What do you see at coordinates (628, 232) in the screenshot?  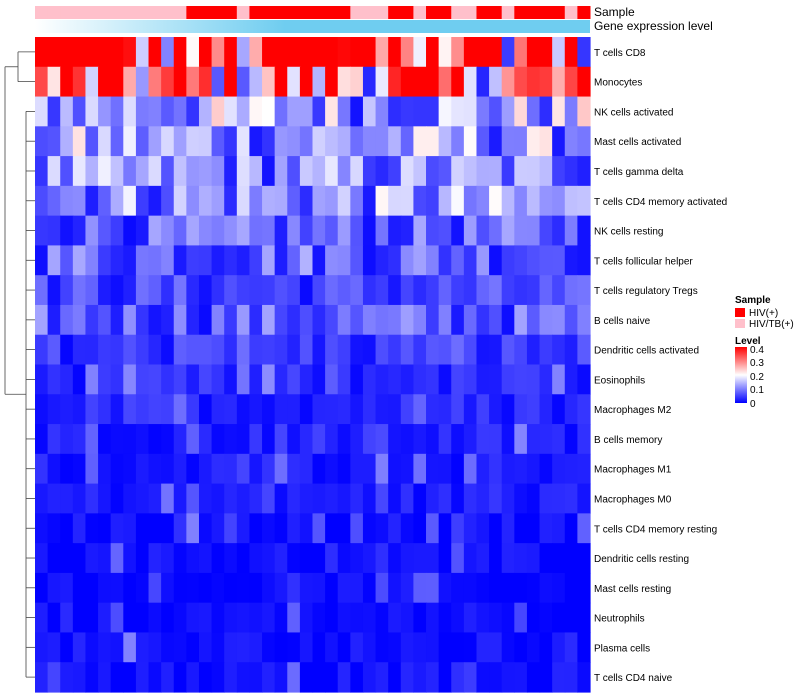 I see `row-label: NK cells resting` at bounding box center [628, 232].